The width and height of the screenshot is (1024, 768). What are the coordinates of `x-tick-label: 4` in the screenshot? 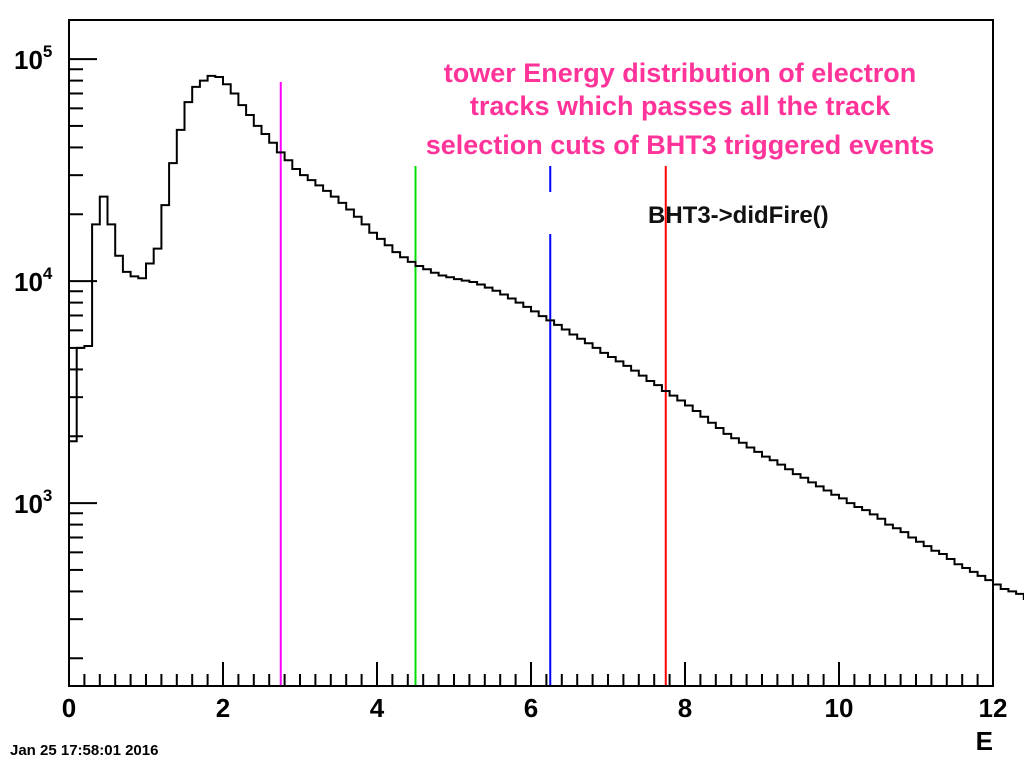 It's located at (377, 708).